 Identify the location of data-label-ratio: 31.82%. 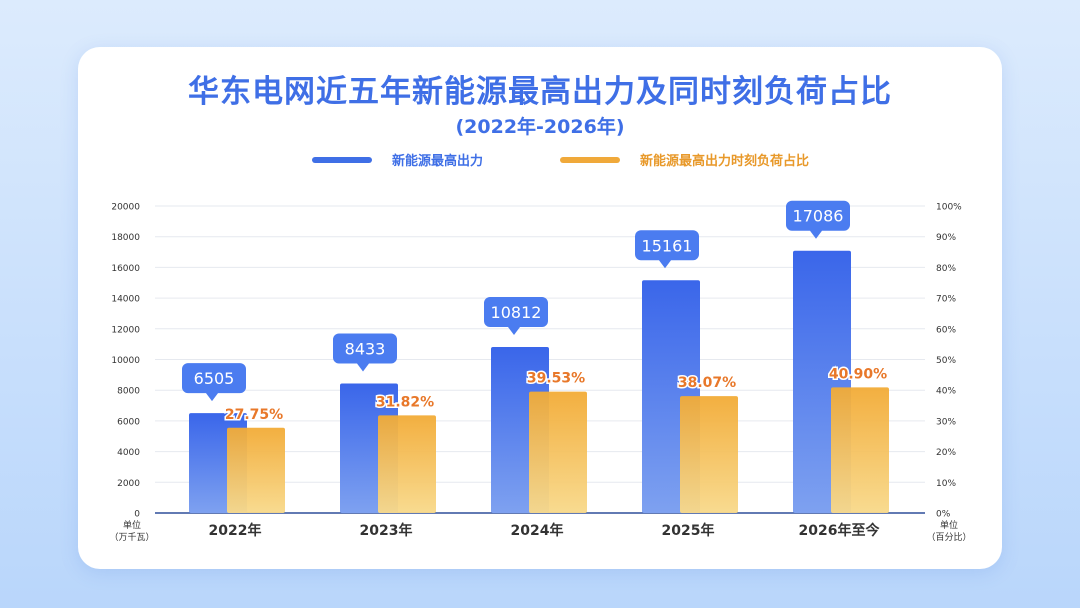
(405, 402).